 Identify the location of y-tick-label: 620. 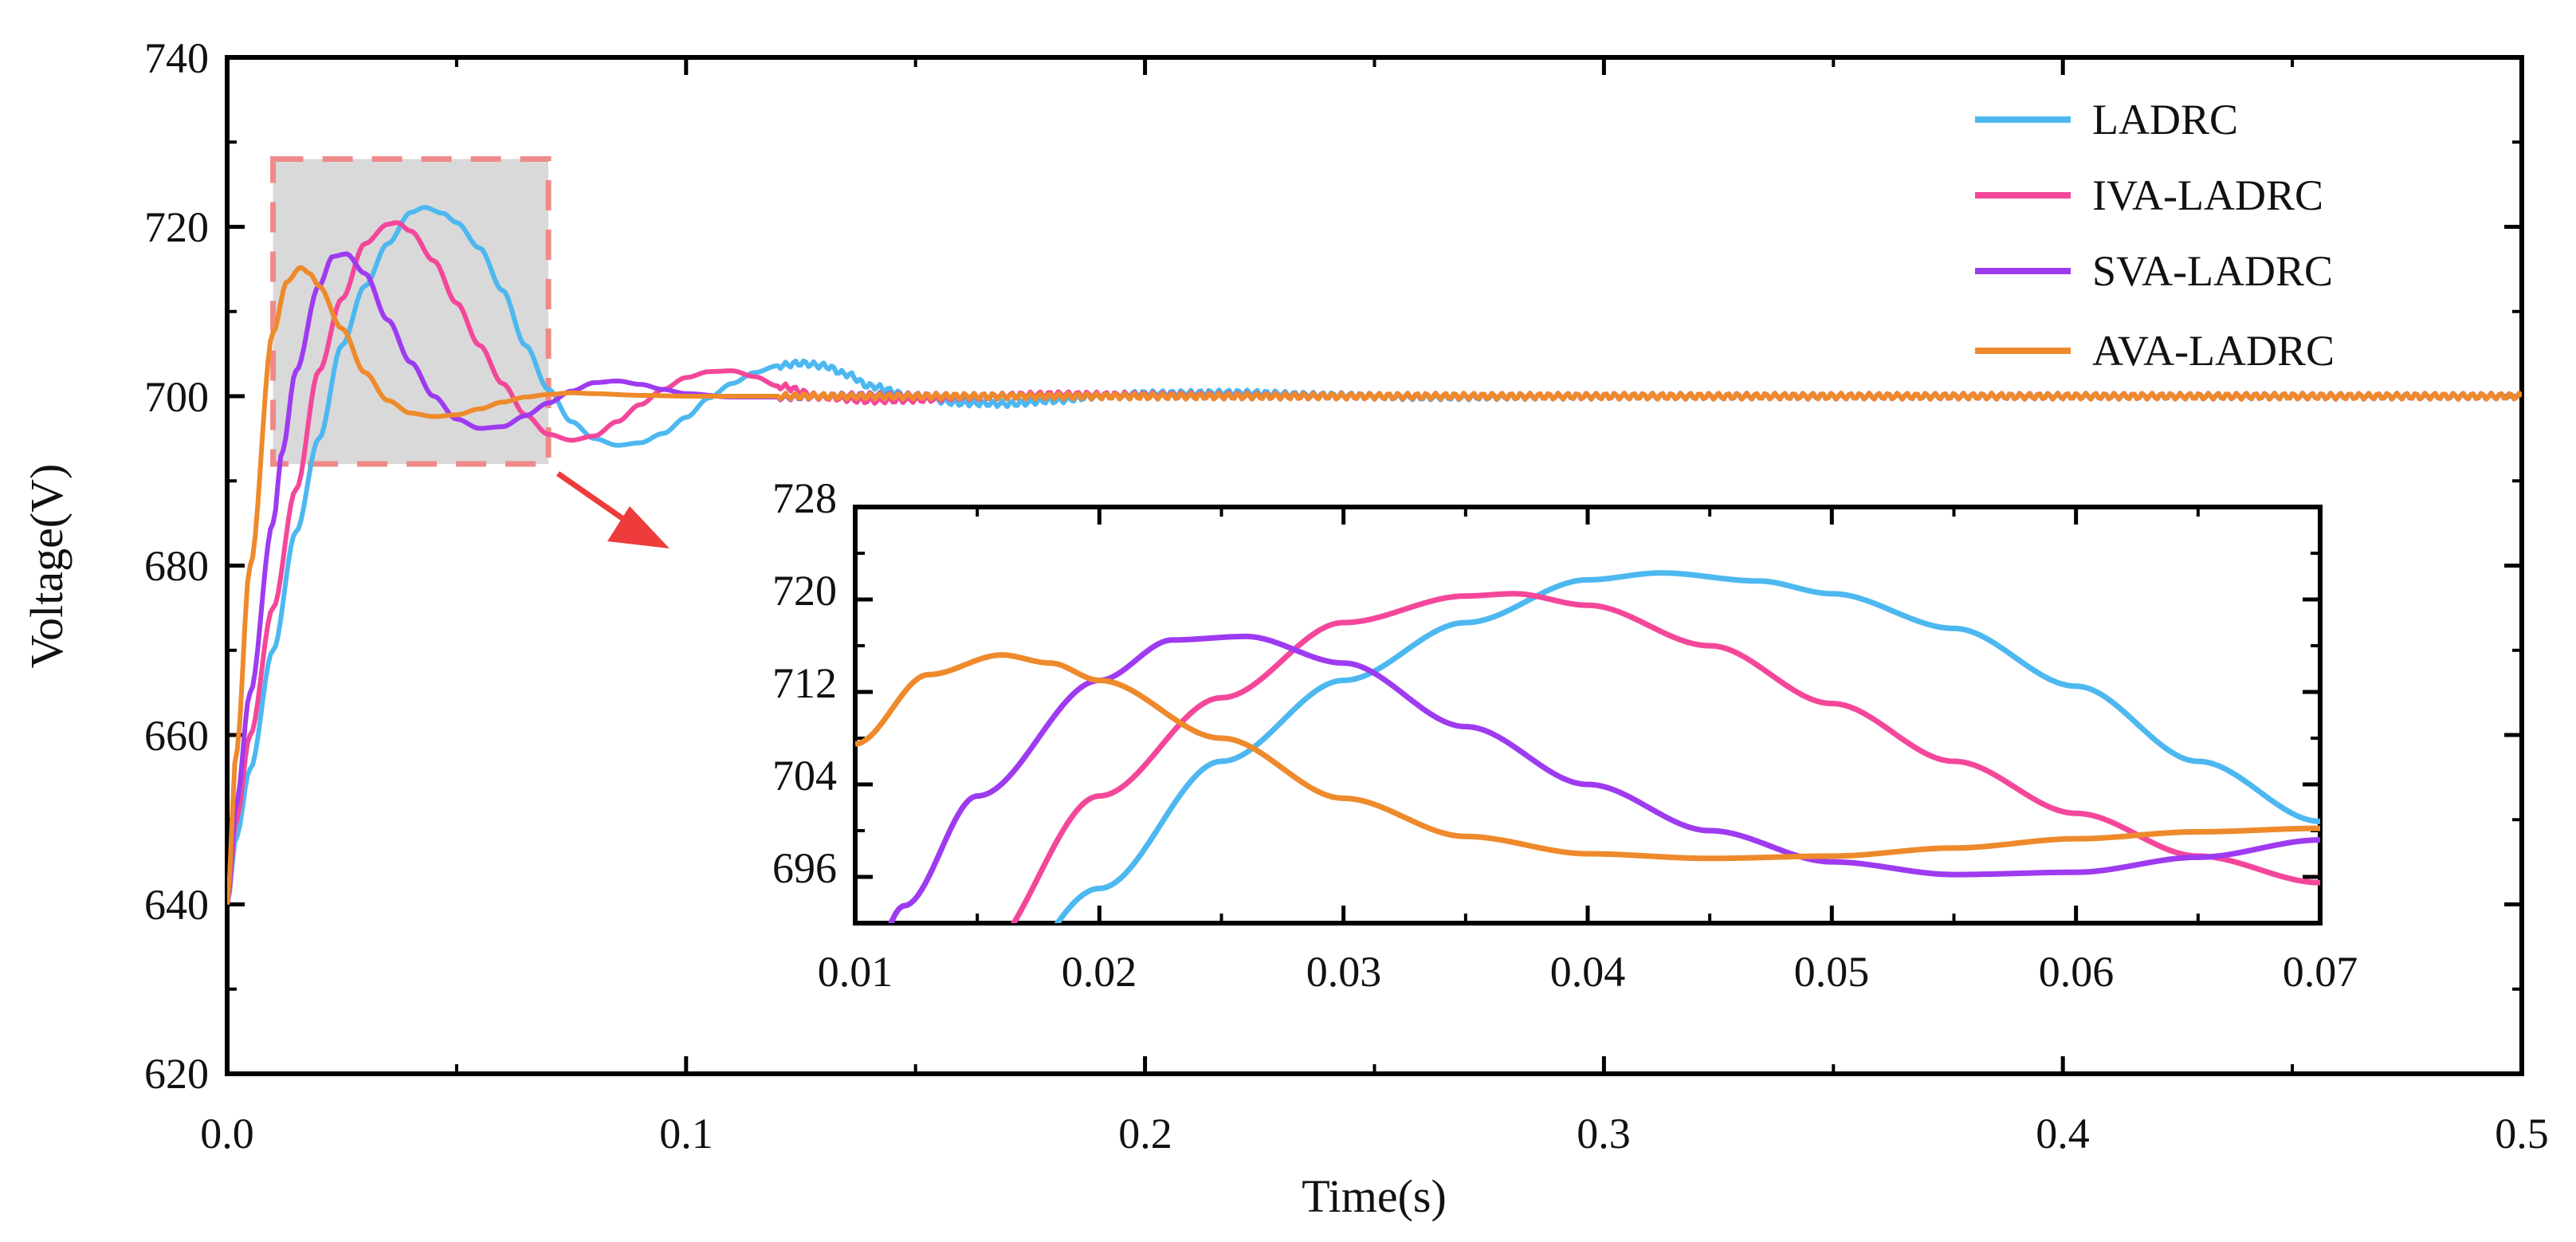
(176, 1074).